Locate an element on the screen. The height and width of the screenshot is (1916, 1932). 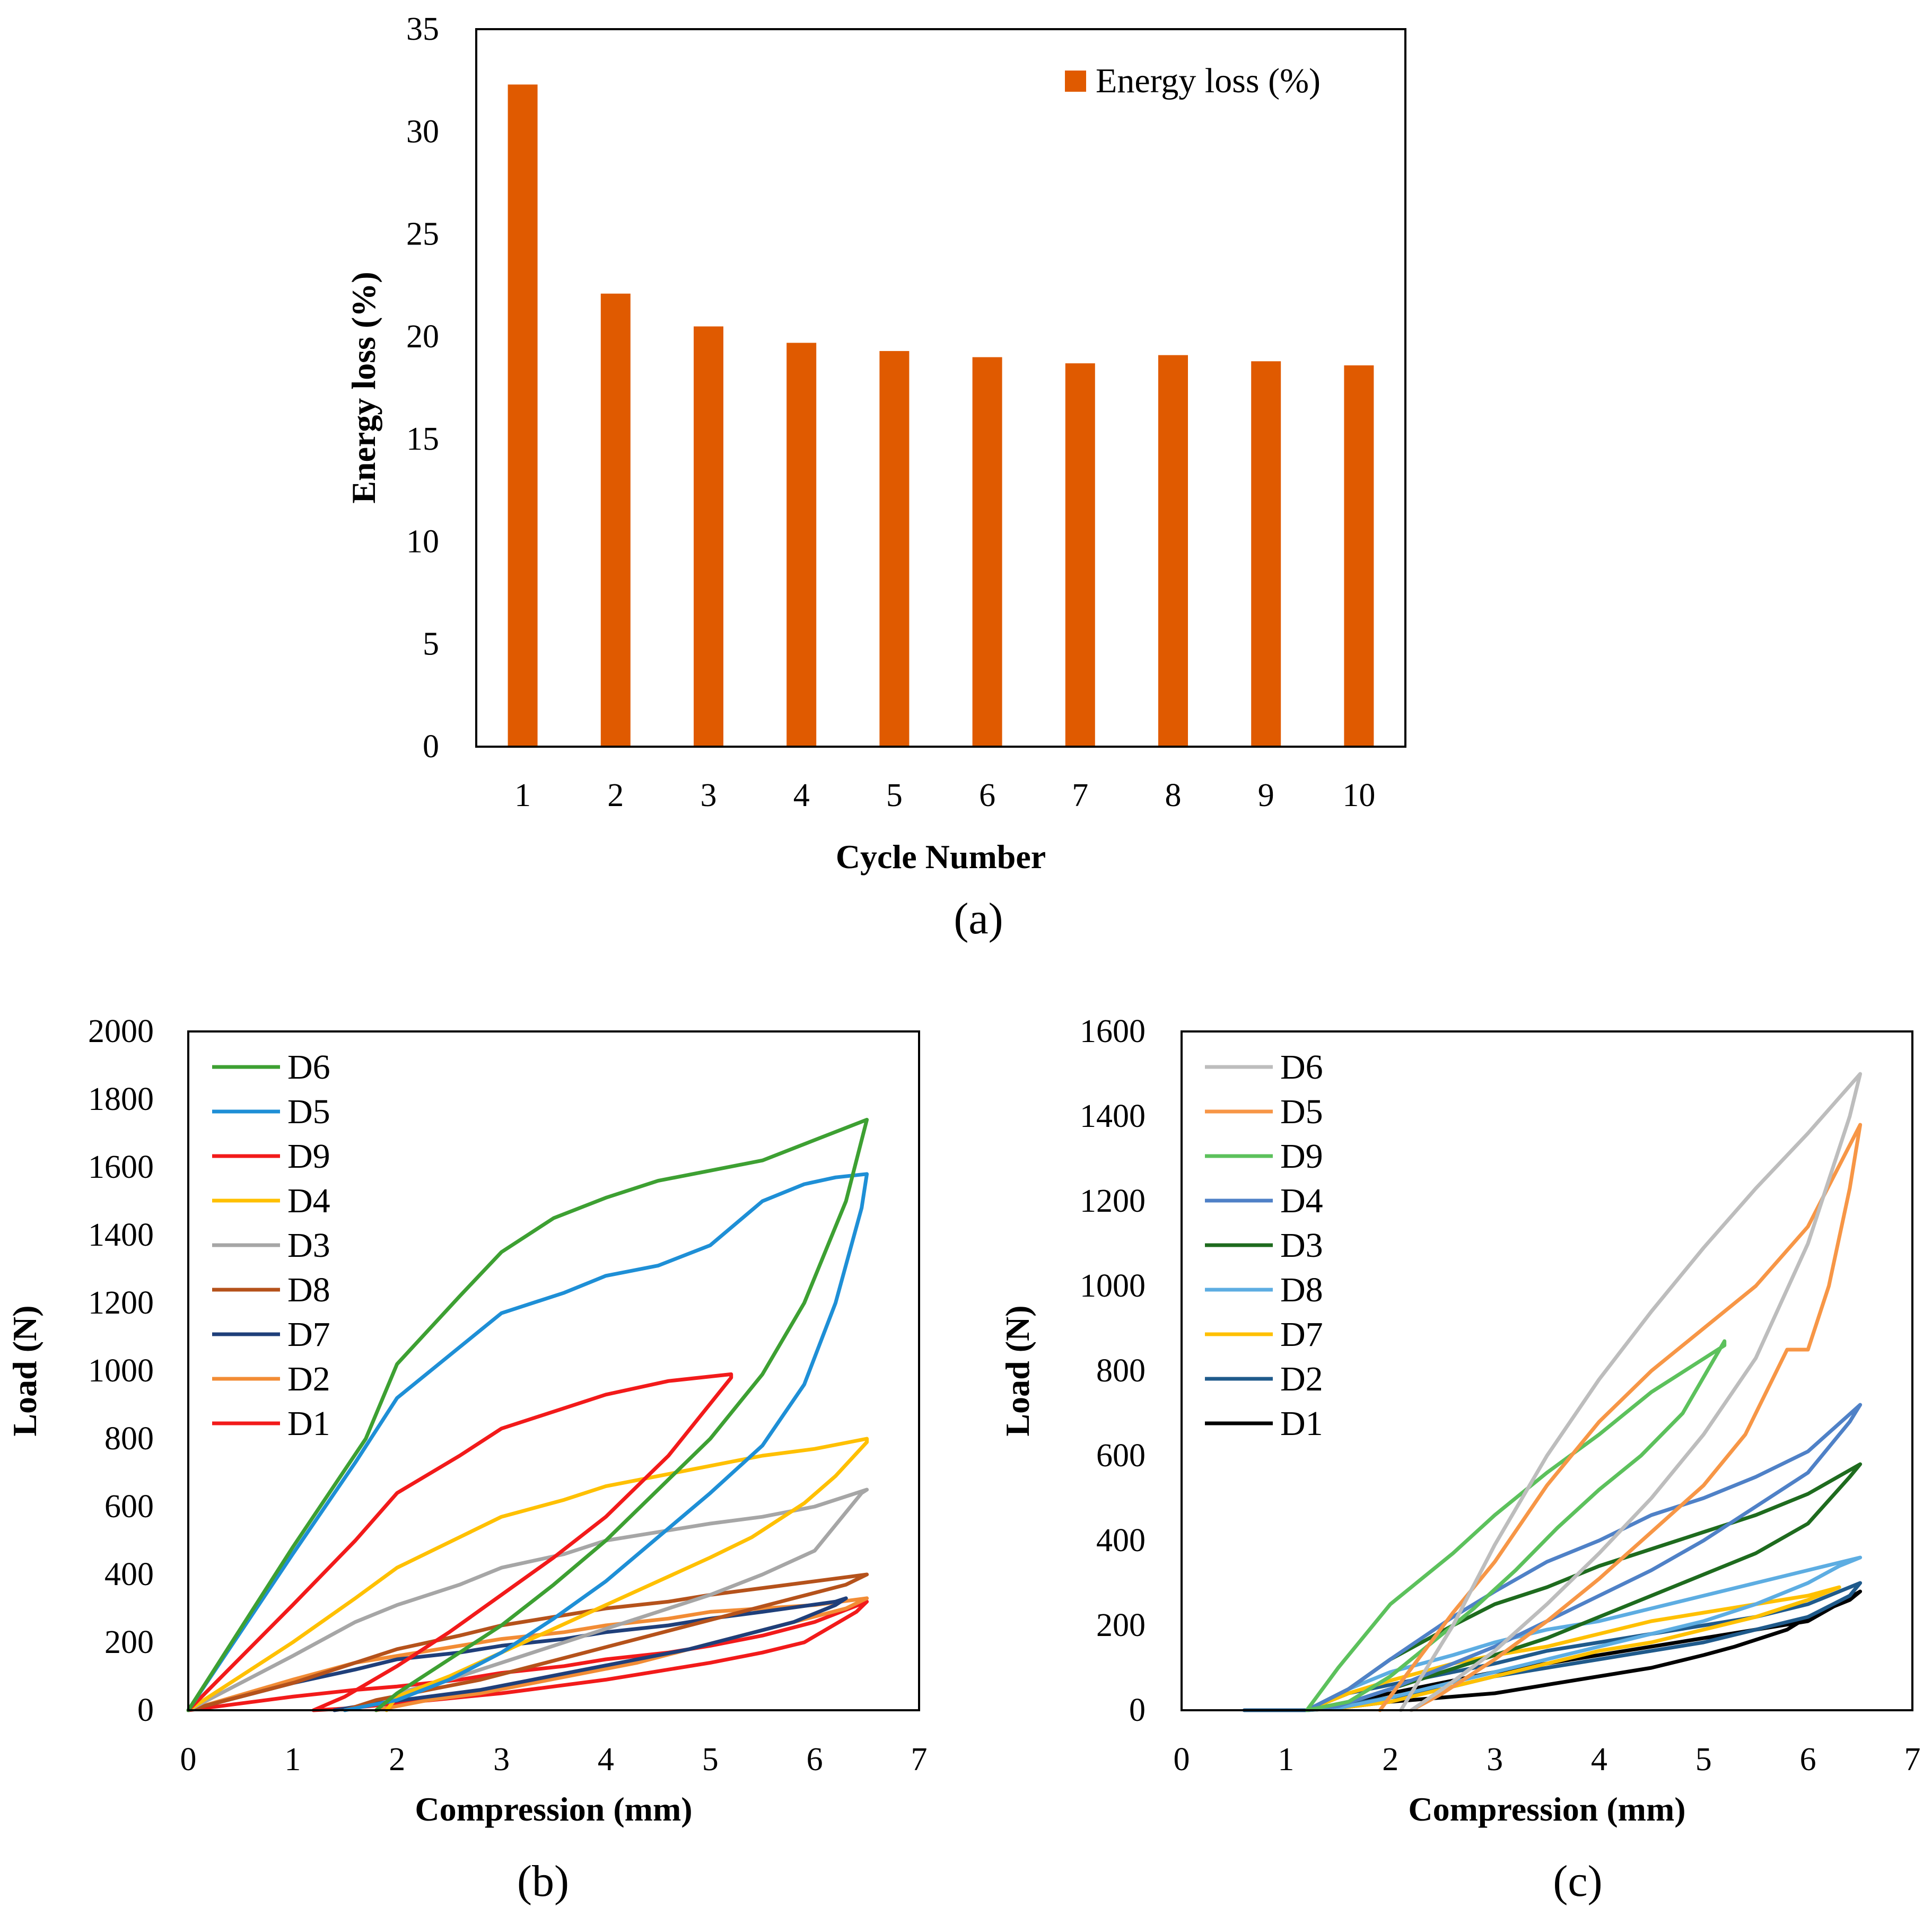
x-tick-label: 10 is located at coordinates (1359, 795).